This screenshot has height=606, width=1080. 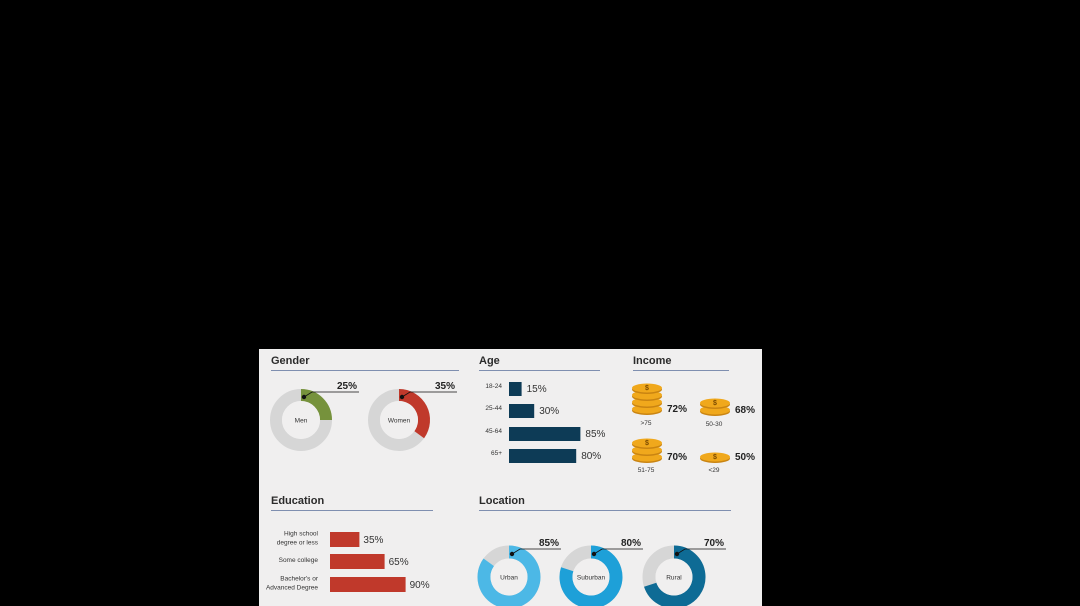 I want to click on education-heading: Education, so click(x=298, y=501).